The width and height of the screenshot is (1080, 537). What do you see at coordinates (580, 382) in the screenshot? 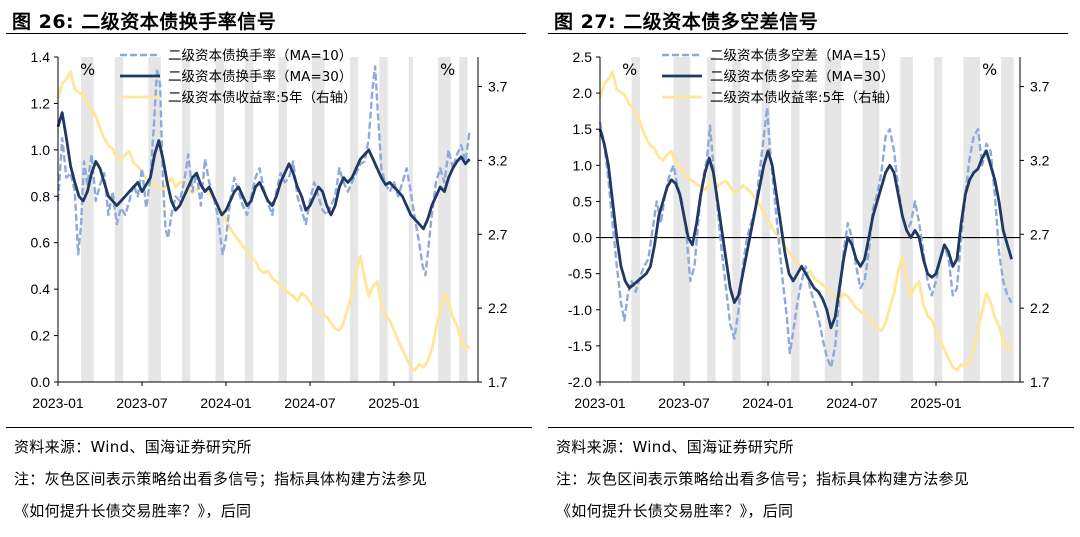
I see `y-tick-label-left: -2.0` at bounding box center [580, 382].